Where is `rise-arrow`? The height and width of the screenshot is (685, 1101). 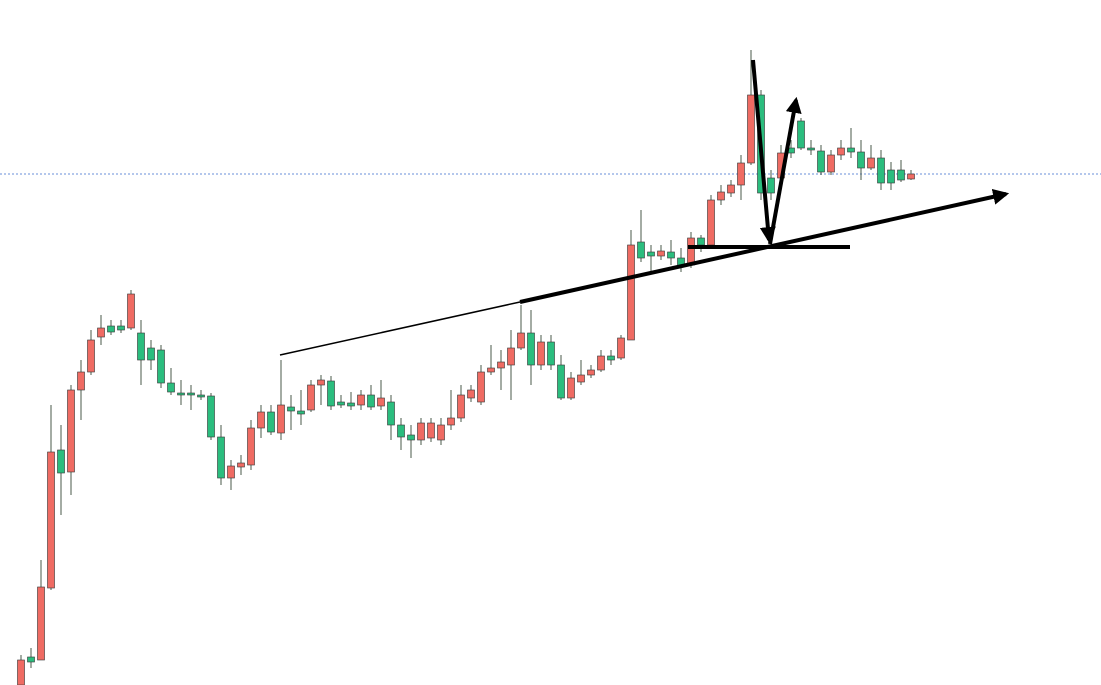 rise-arrow is located at coordinates (785, 170).